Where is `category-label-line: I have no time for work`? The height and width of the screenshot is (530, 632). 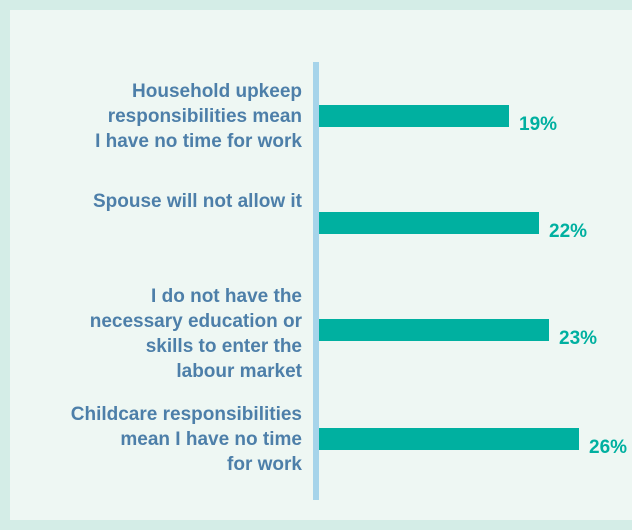
category-label-line: I have no time for work is located at coordinates (198, 141).